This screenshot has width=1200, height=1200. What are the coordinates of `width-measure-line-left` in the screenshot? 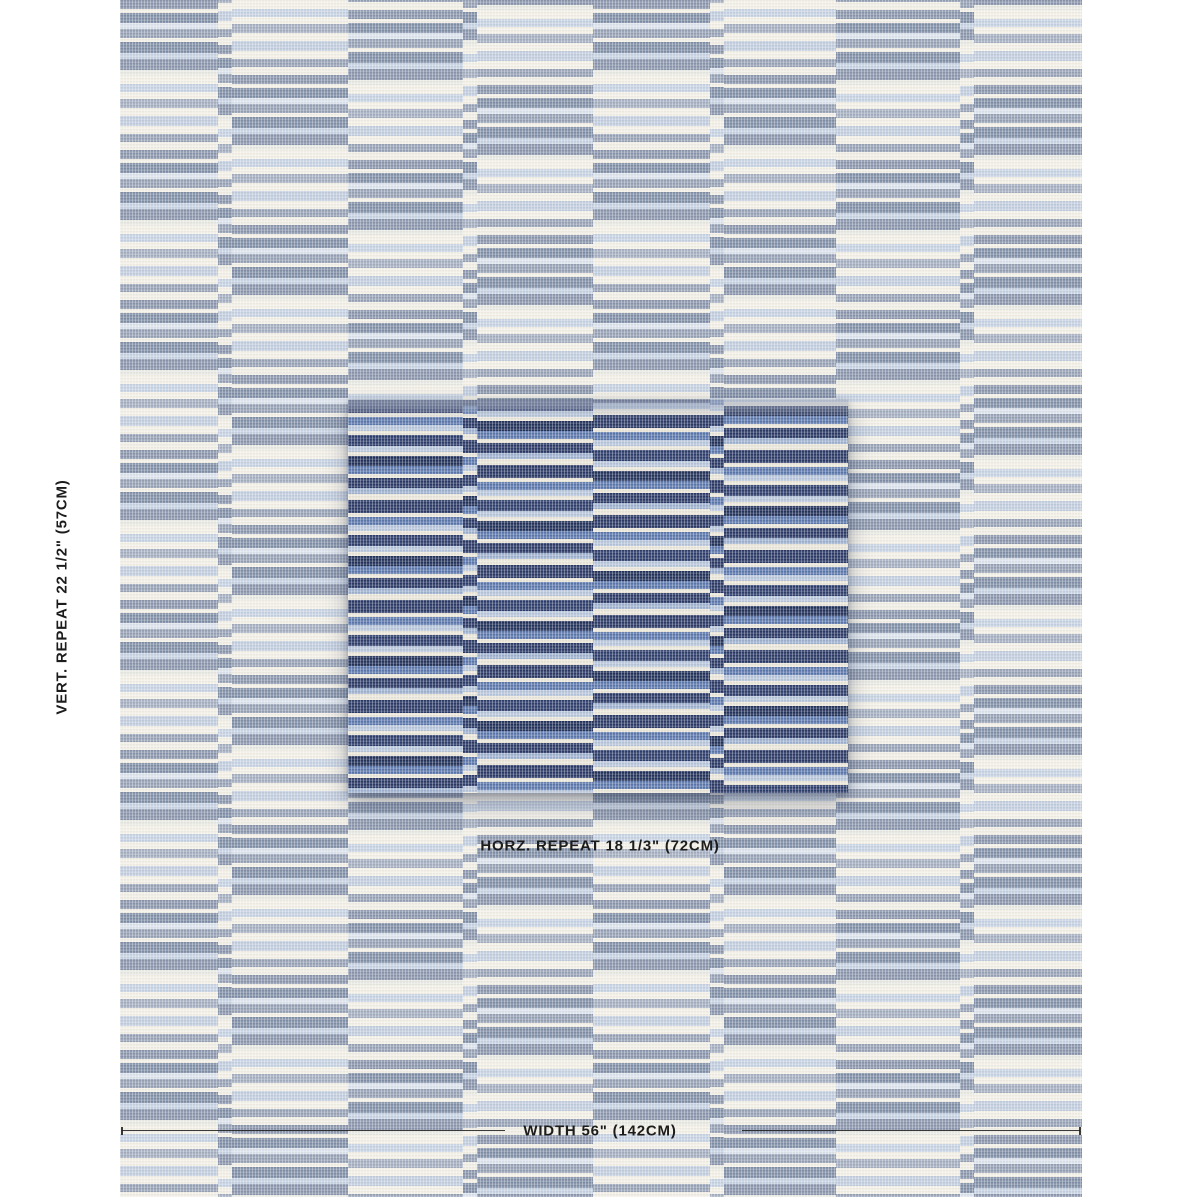 It's located at (313, 1130).